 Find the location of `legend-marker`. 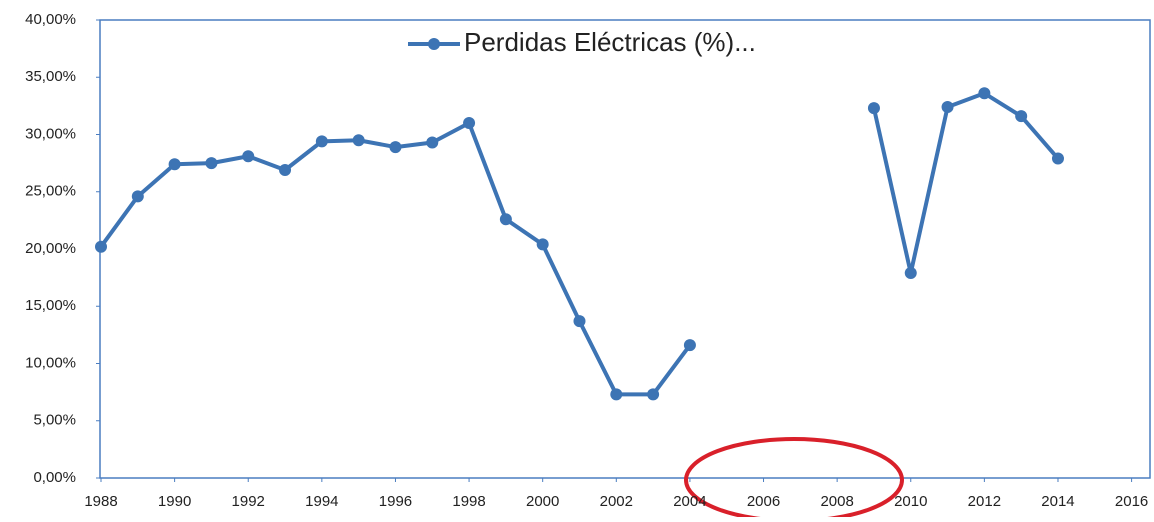

legend-marker is located at coordinates (434, 44).